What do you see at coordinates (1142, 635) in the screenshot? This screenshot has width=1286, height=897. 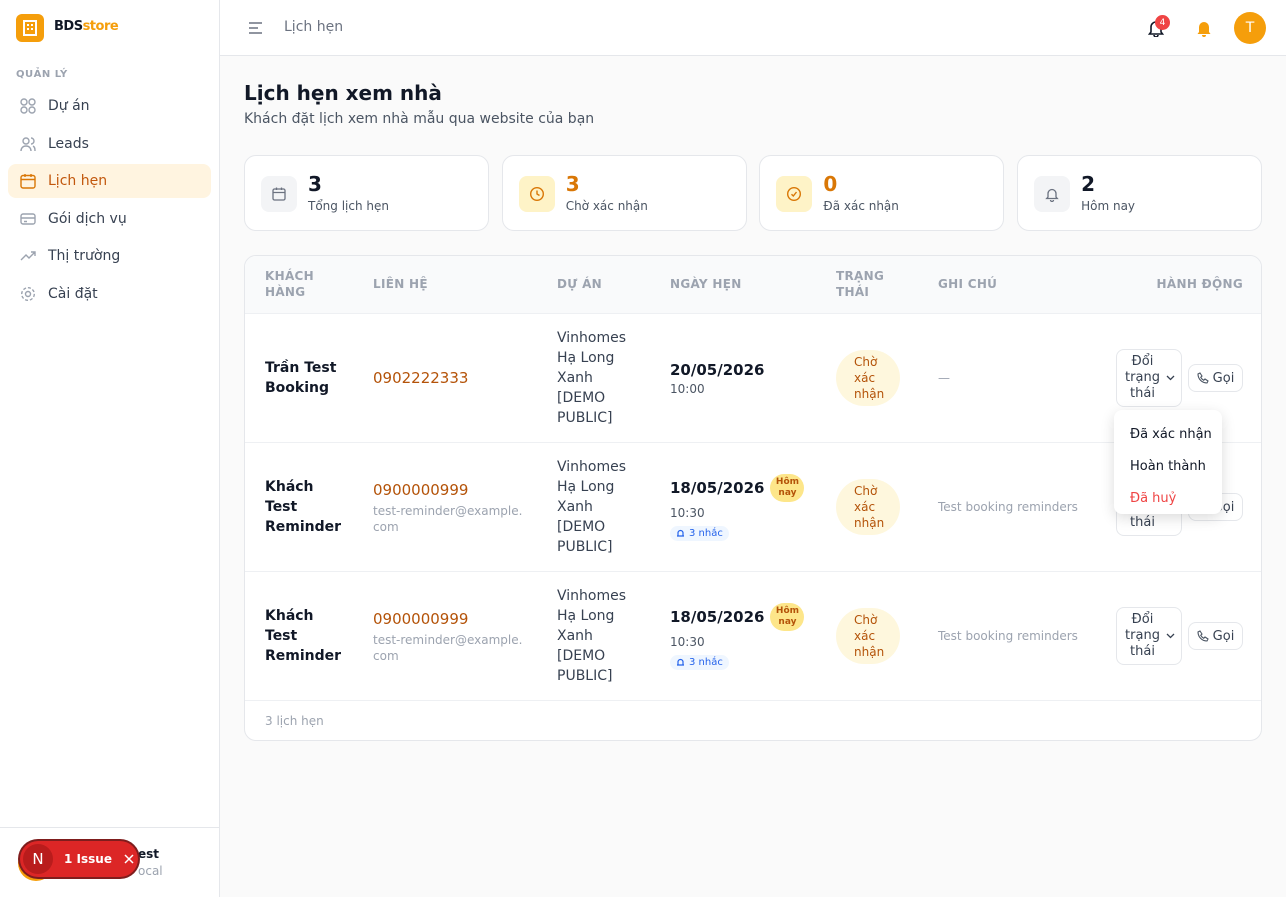 I see `change-status-label: Đổi trạng thái` at bounding box center [1142, 635].